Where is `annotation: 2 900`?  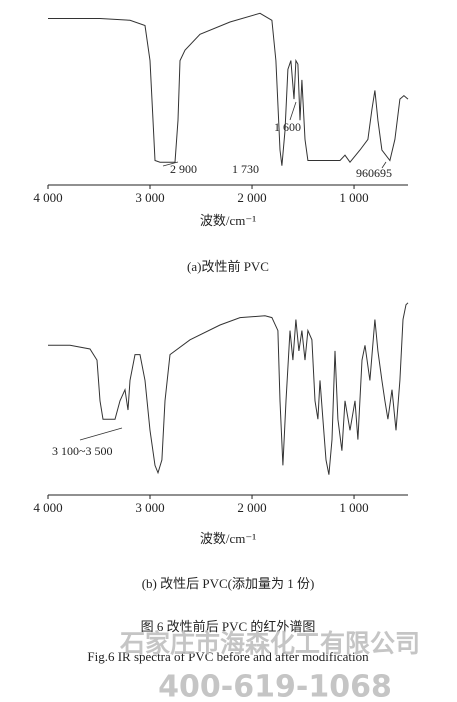 annotation: 2 900 is located at coordinates (183, 169).